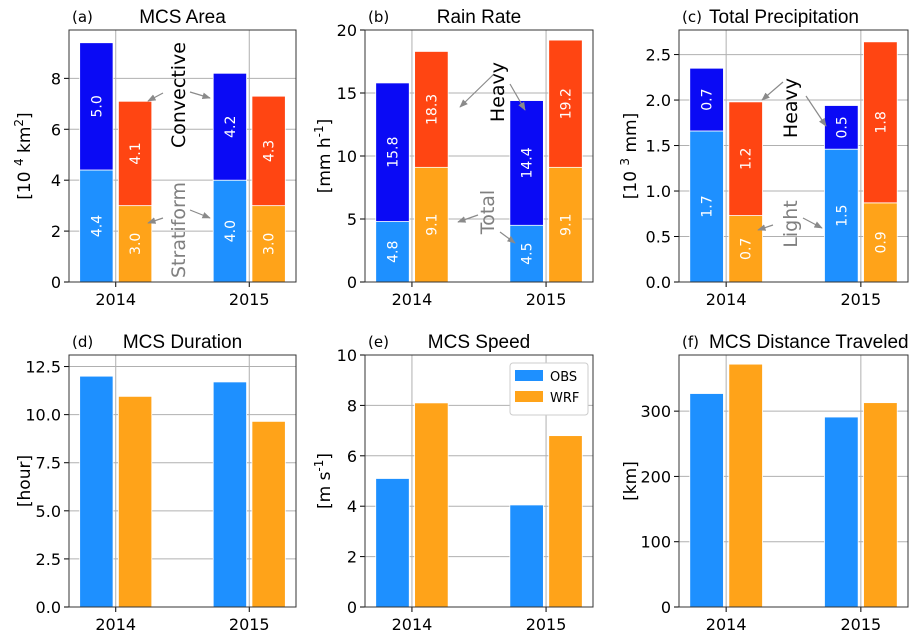  Describe the element at coordinates (179, 95) in the screenshot. I see `annotation-convective: Convective` at that location.